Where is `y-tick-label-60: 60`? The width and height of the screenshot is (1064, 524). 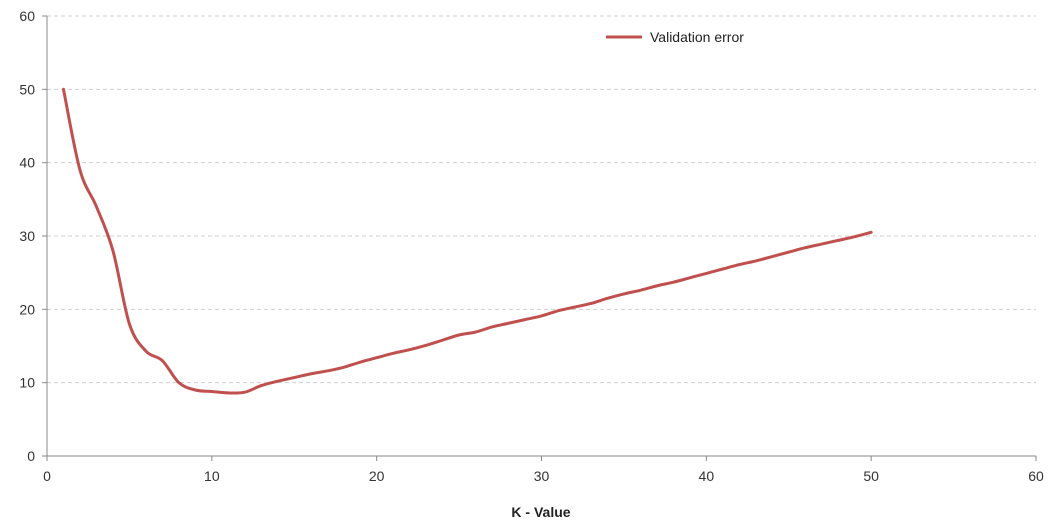 y-tick-label-60: 60 is located at coordinates (27, 16).